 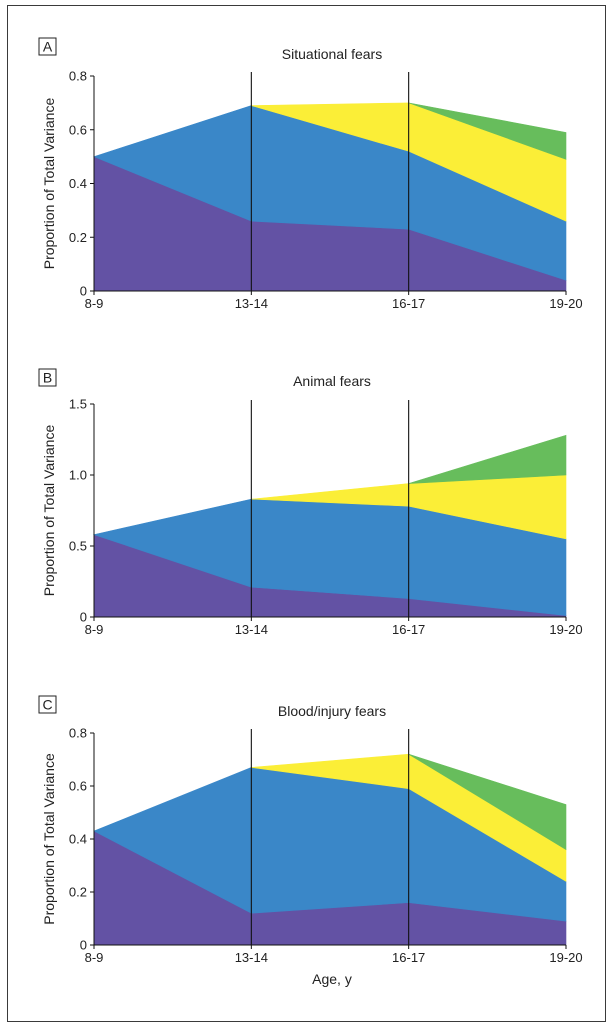 What do you see at coordinates (487, 131) in the screenshot?
I see `area-series-4-panel-a` at bounding box center [487, 131].